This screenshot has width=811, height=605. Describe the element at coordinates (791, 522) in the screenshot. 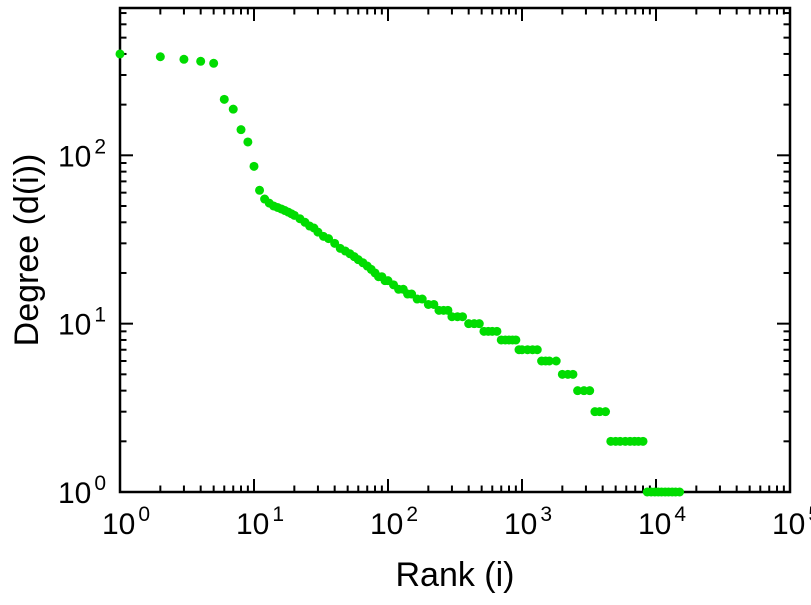

I see `x-tick-label: 105` at that location.